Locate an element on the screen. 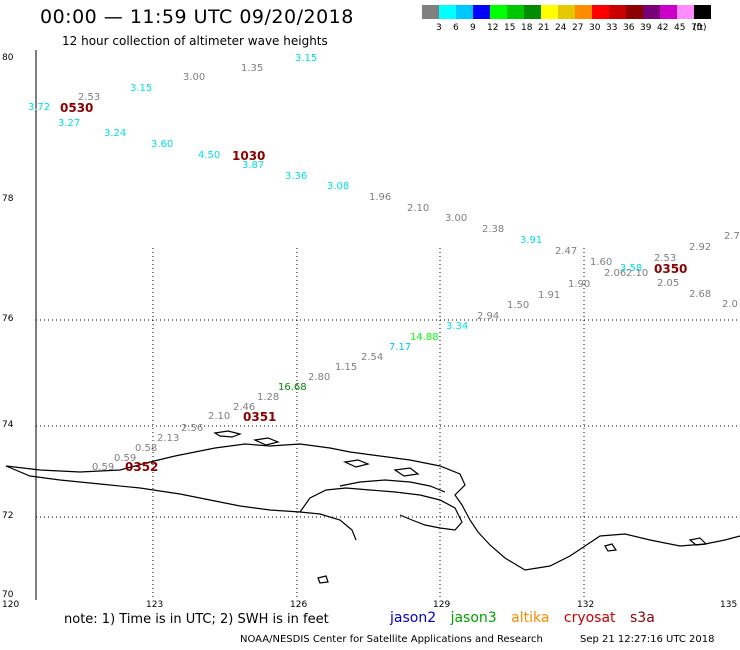  wave-height-label: 3.72 is located at coordinates (39, 107).